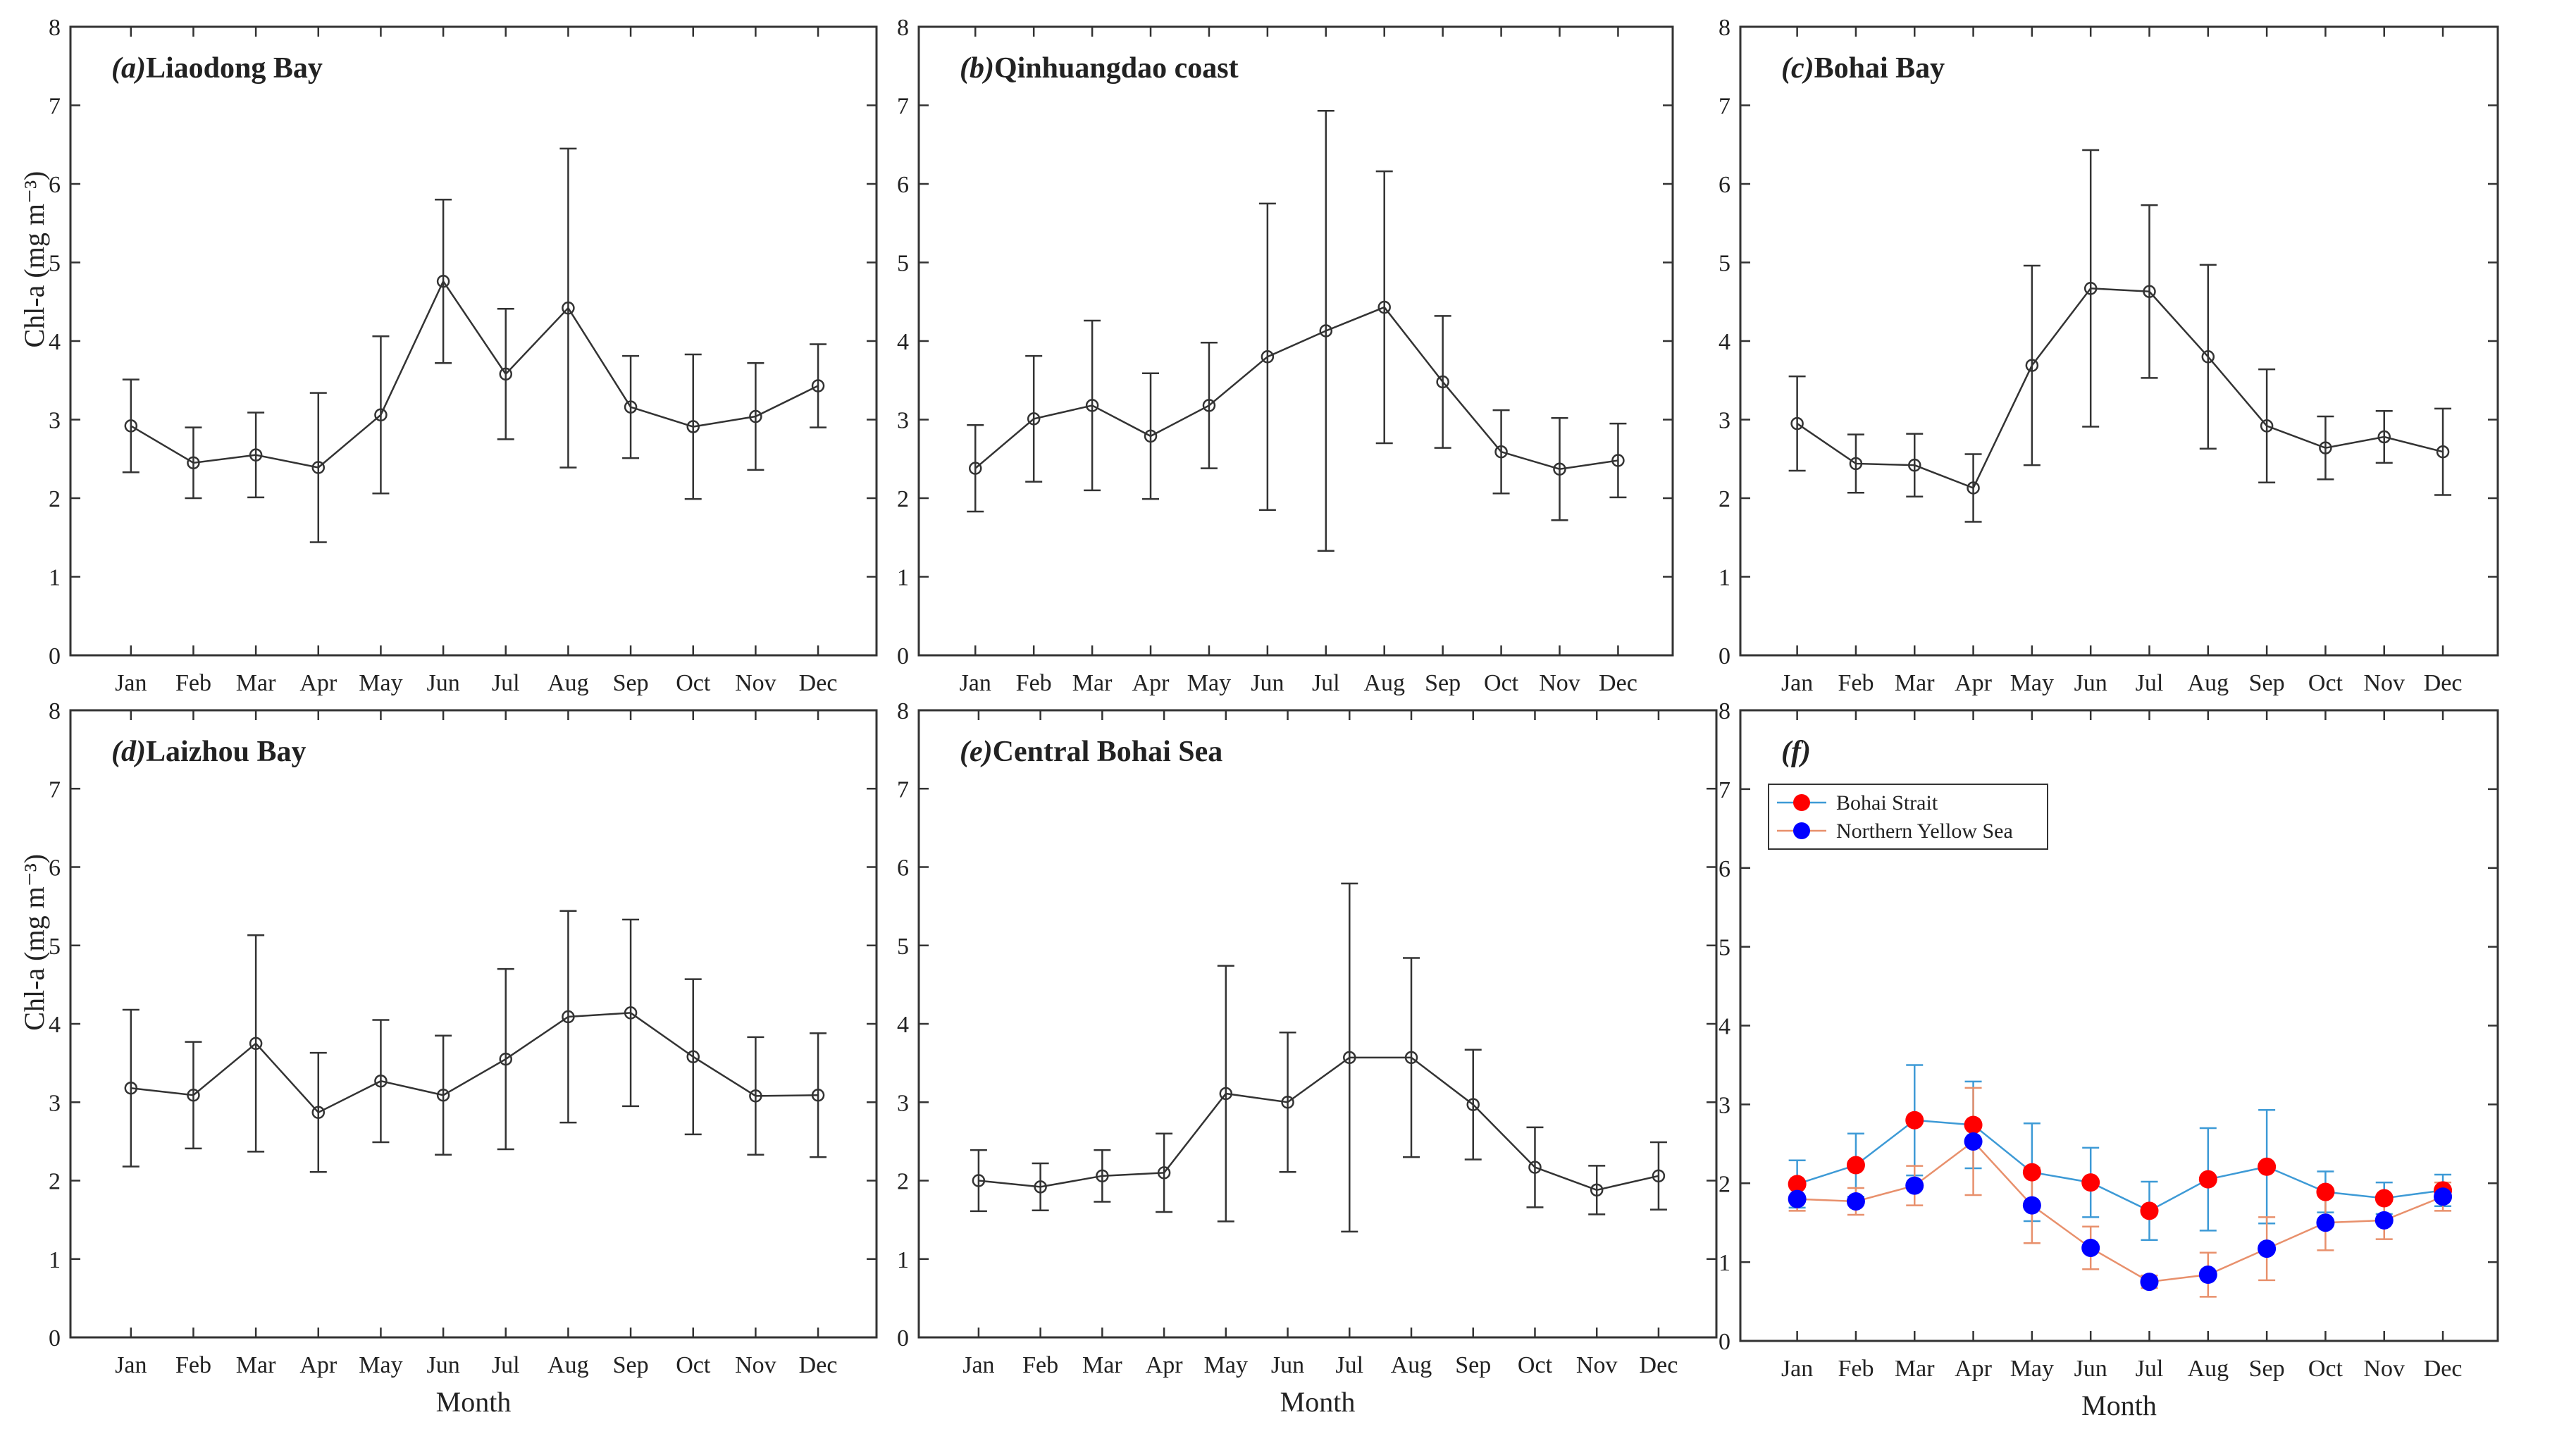 Image resolution: width=2576 pixels, height=1429 pixels. I want to click on legend-item: Bohai Strait, so click(1857, 803).